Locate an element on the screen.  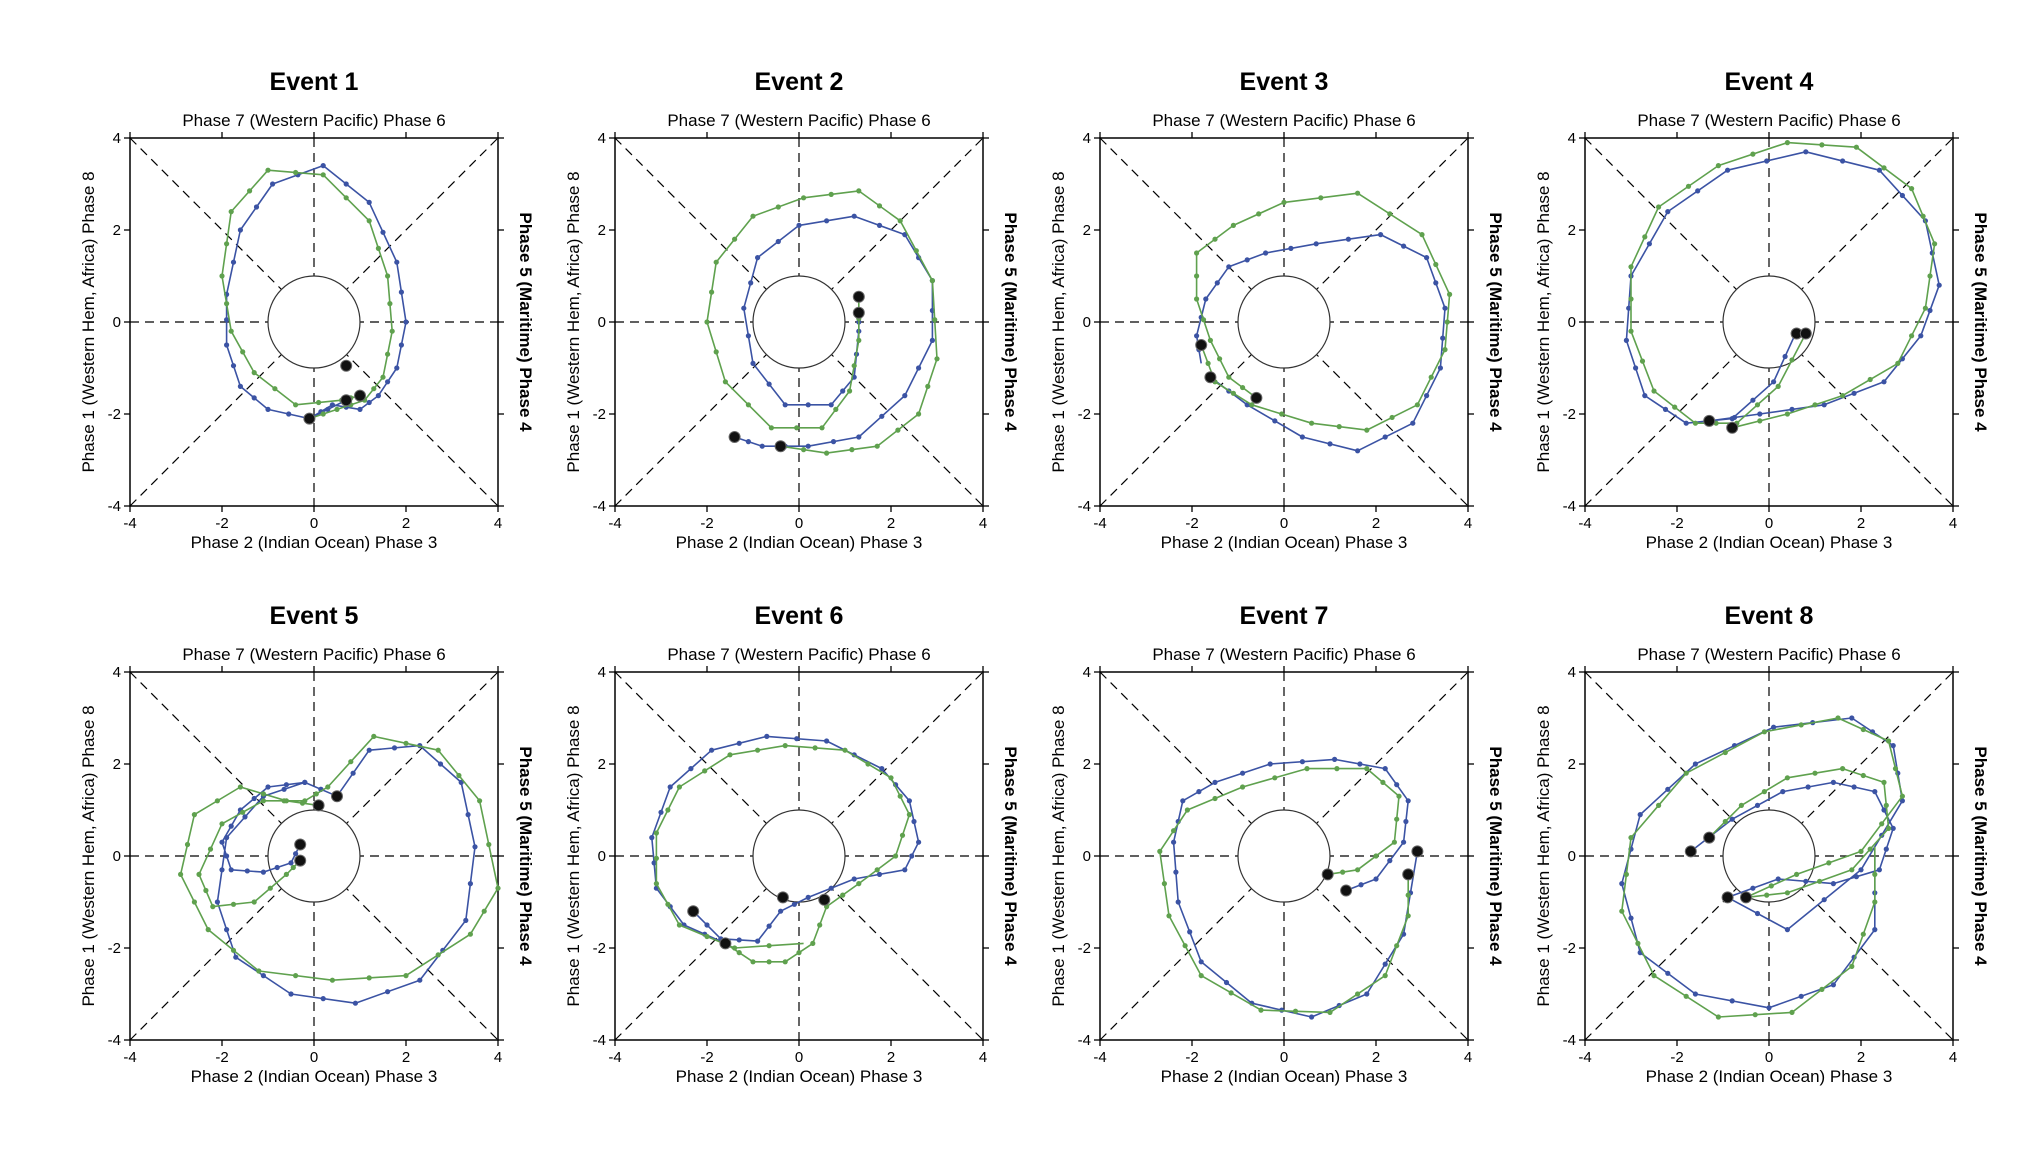
x-tick-label: 4 is located at coordinates (983, 523).